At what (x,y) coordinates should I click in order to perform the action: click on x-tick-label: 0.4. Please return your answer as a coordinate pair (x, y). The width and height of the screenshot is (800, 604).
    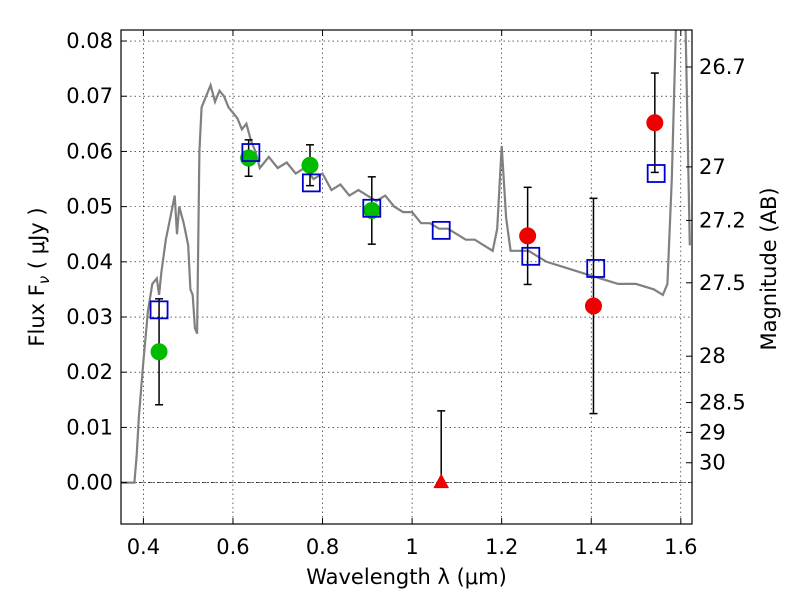
    Looking at the image, I should click on (143, 547).